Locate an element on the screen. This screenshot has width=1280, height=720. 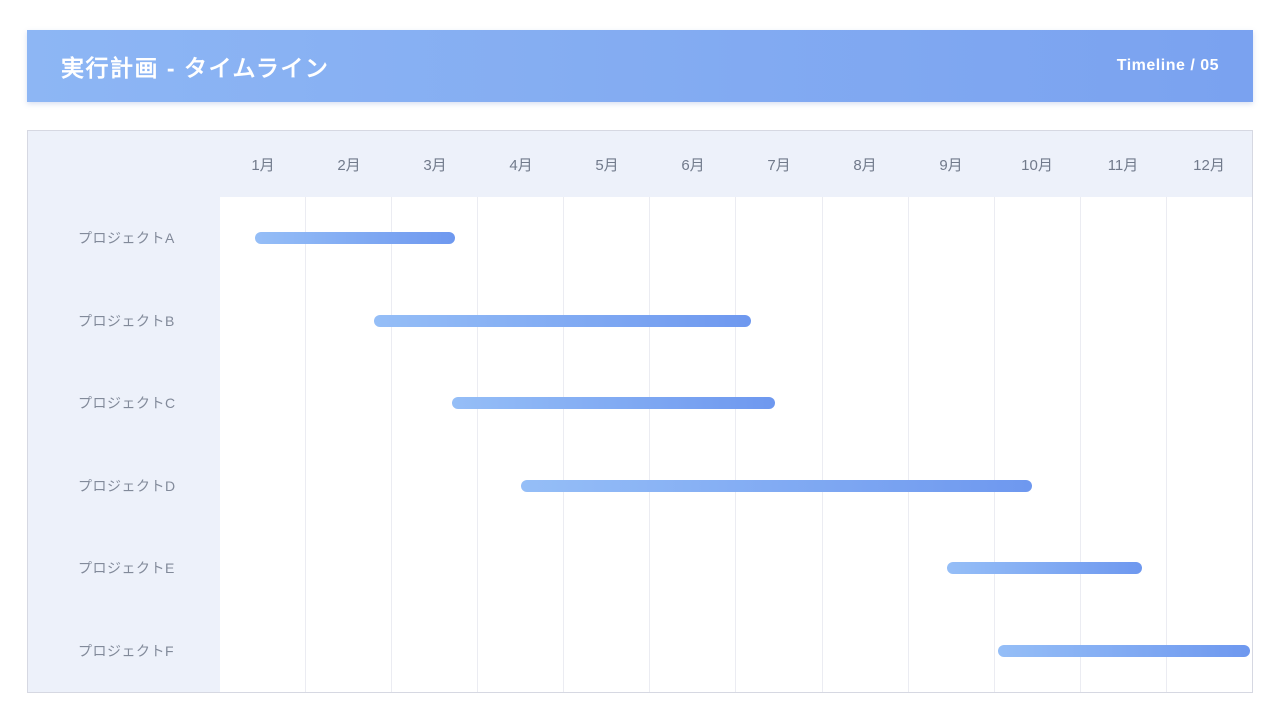
month-header-row: 1月 2月 3月 4月 5月 6月 7月 8月 9月 10月 11月 12月 is located at coordinates (736, 164).